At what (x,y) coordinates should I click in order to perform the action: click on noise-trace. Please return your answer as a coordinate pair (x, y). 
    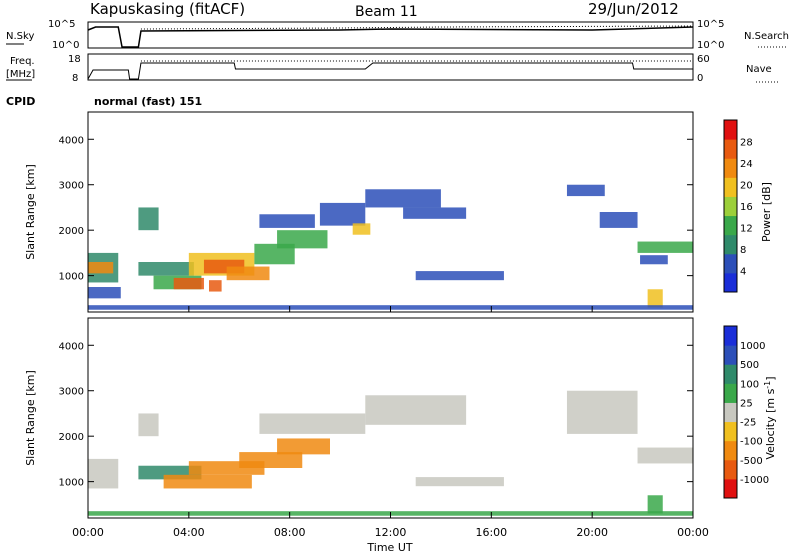
    Looking at the image, I should click on (390, 36).